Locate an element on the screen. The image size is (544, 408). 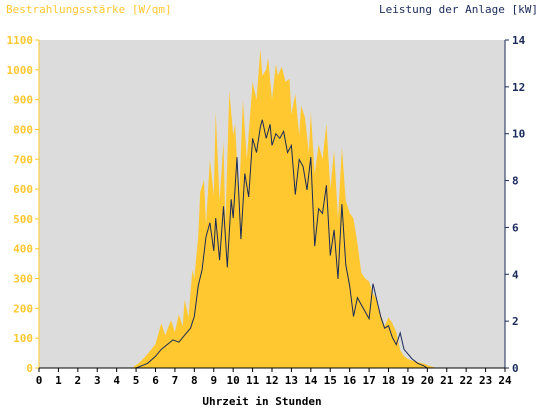
x-tick-label: 19 is located at coordinates (407, 380).